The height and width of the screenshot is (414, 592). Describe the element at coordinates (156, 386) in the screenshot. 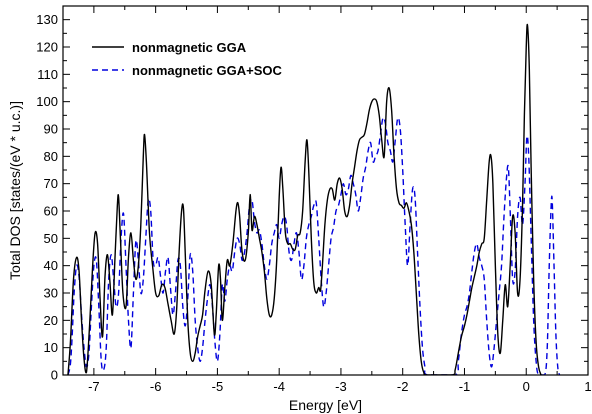

I see `x-tick-label: -6` at that location.